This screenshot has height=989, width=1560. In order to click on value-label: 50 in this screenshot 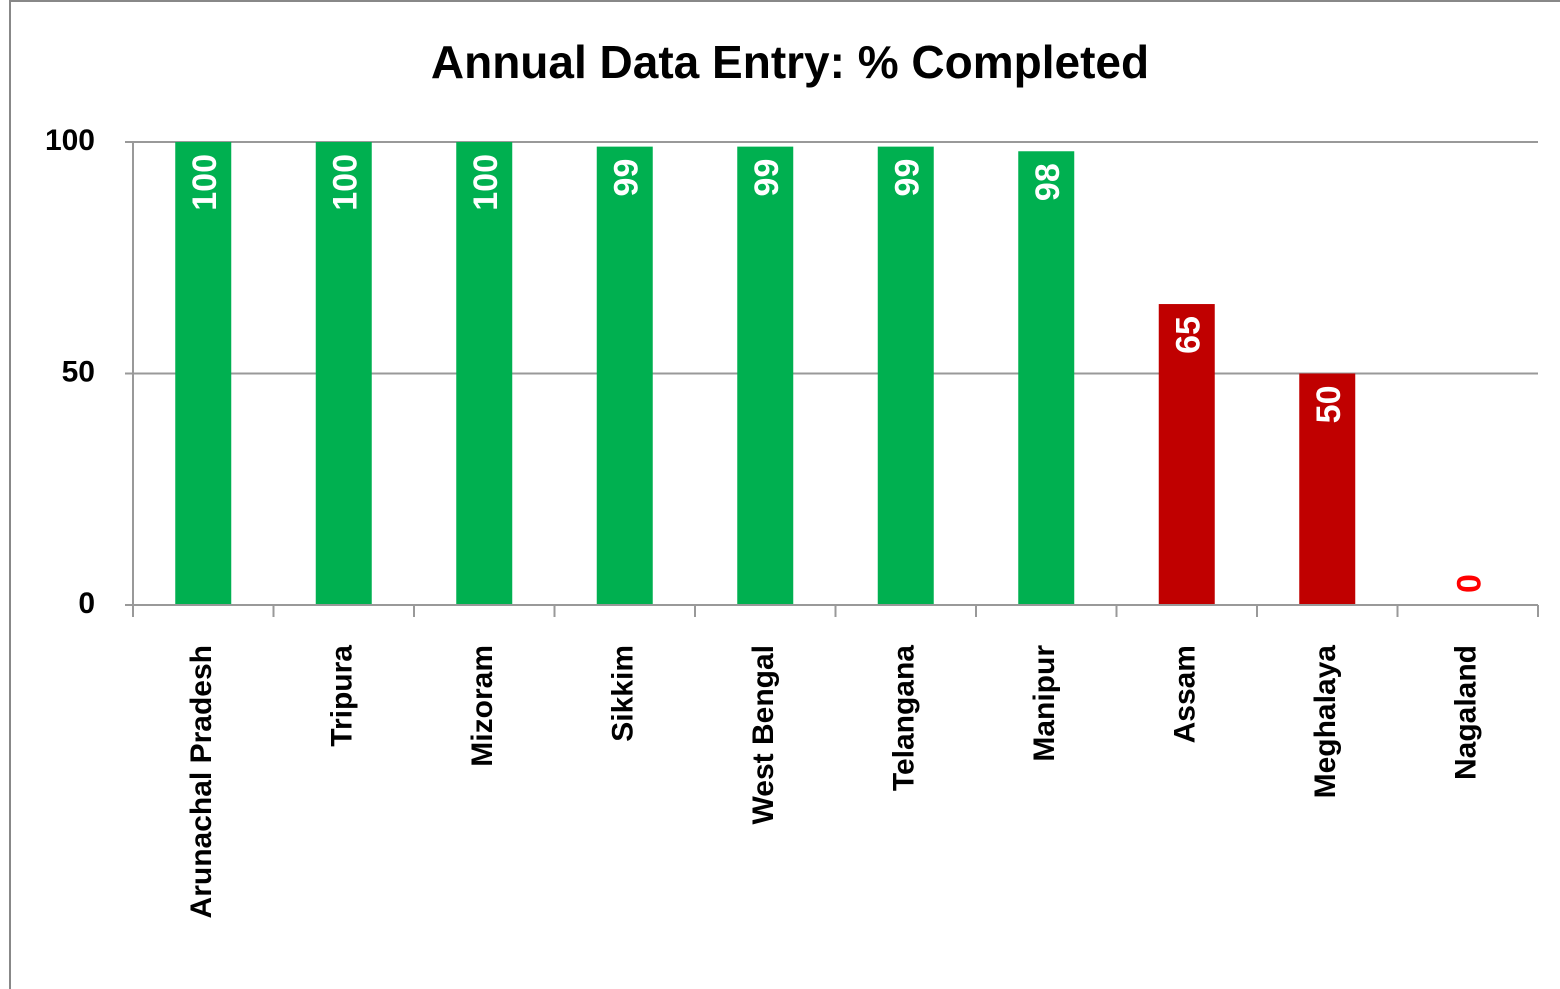, I will do `click(1329, 405)`.